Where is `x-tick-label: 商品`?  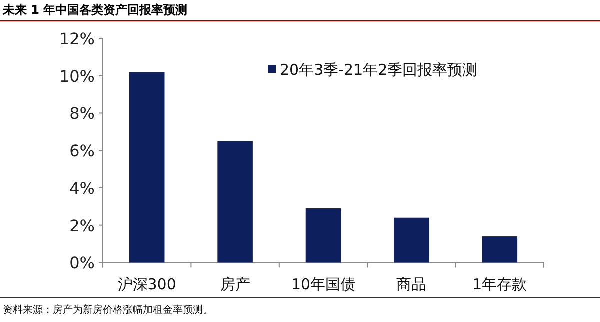 x-tick-label: 商品 is located at coordinates (411, 285).